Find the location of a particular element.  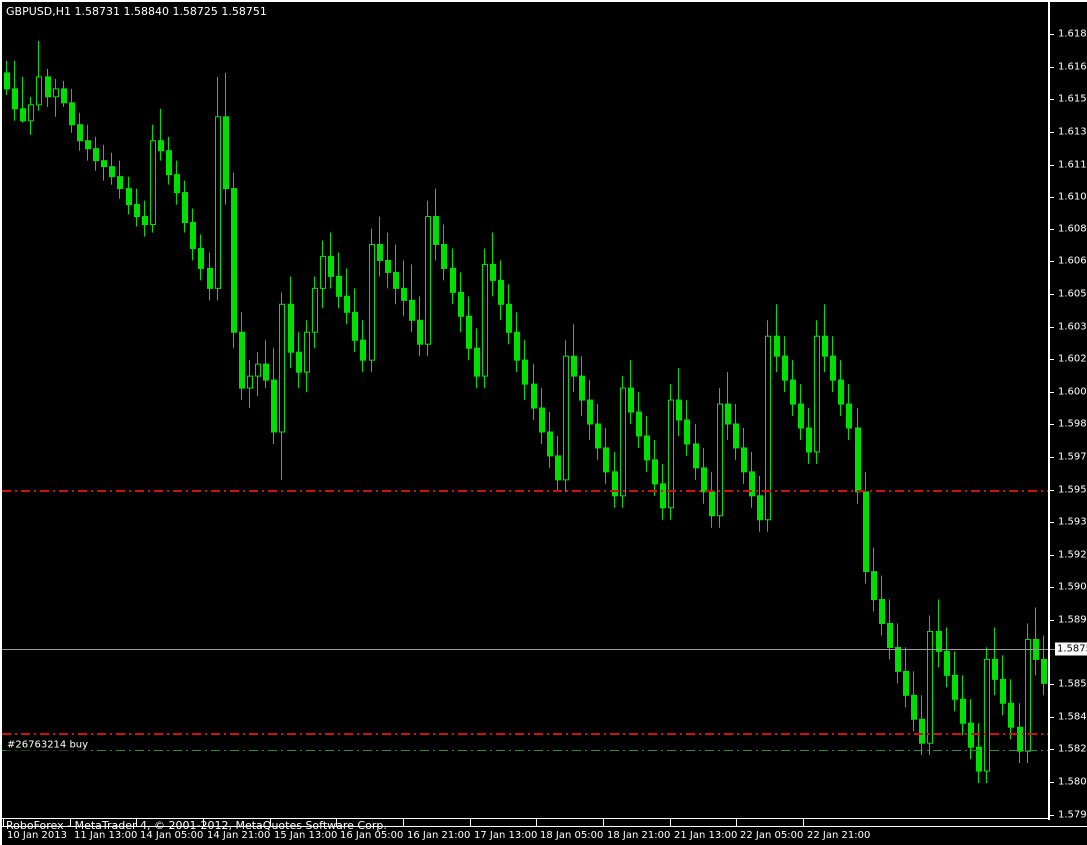

price-scale-divider is located at coordinates (1049, 410).